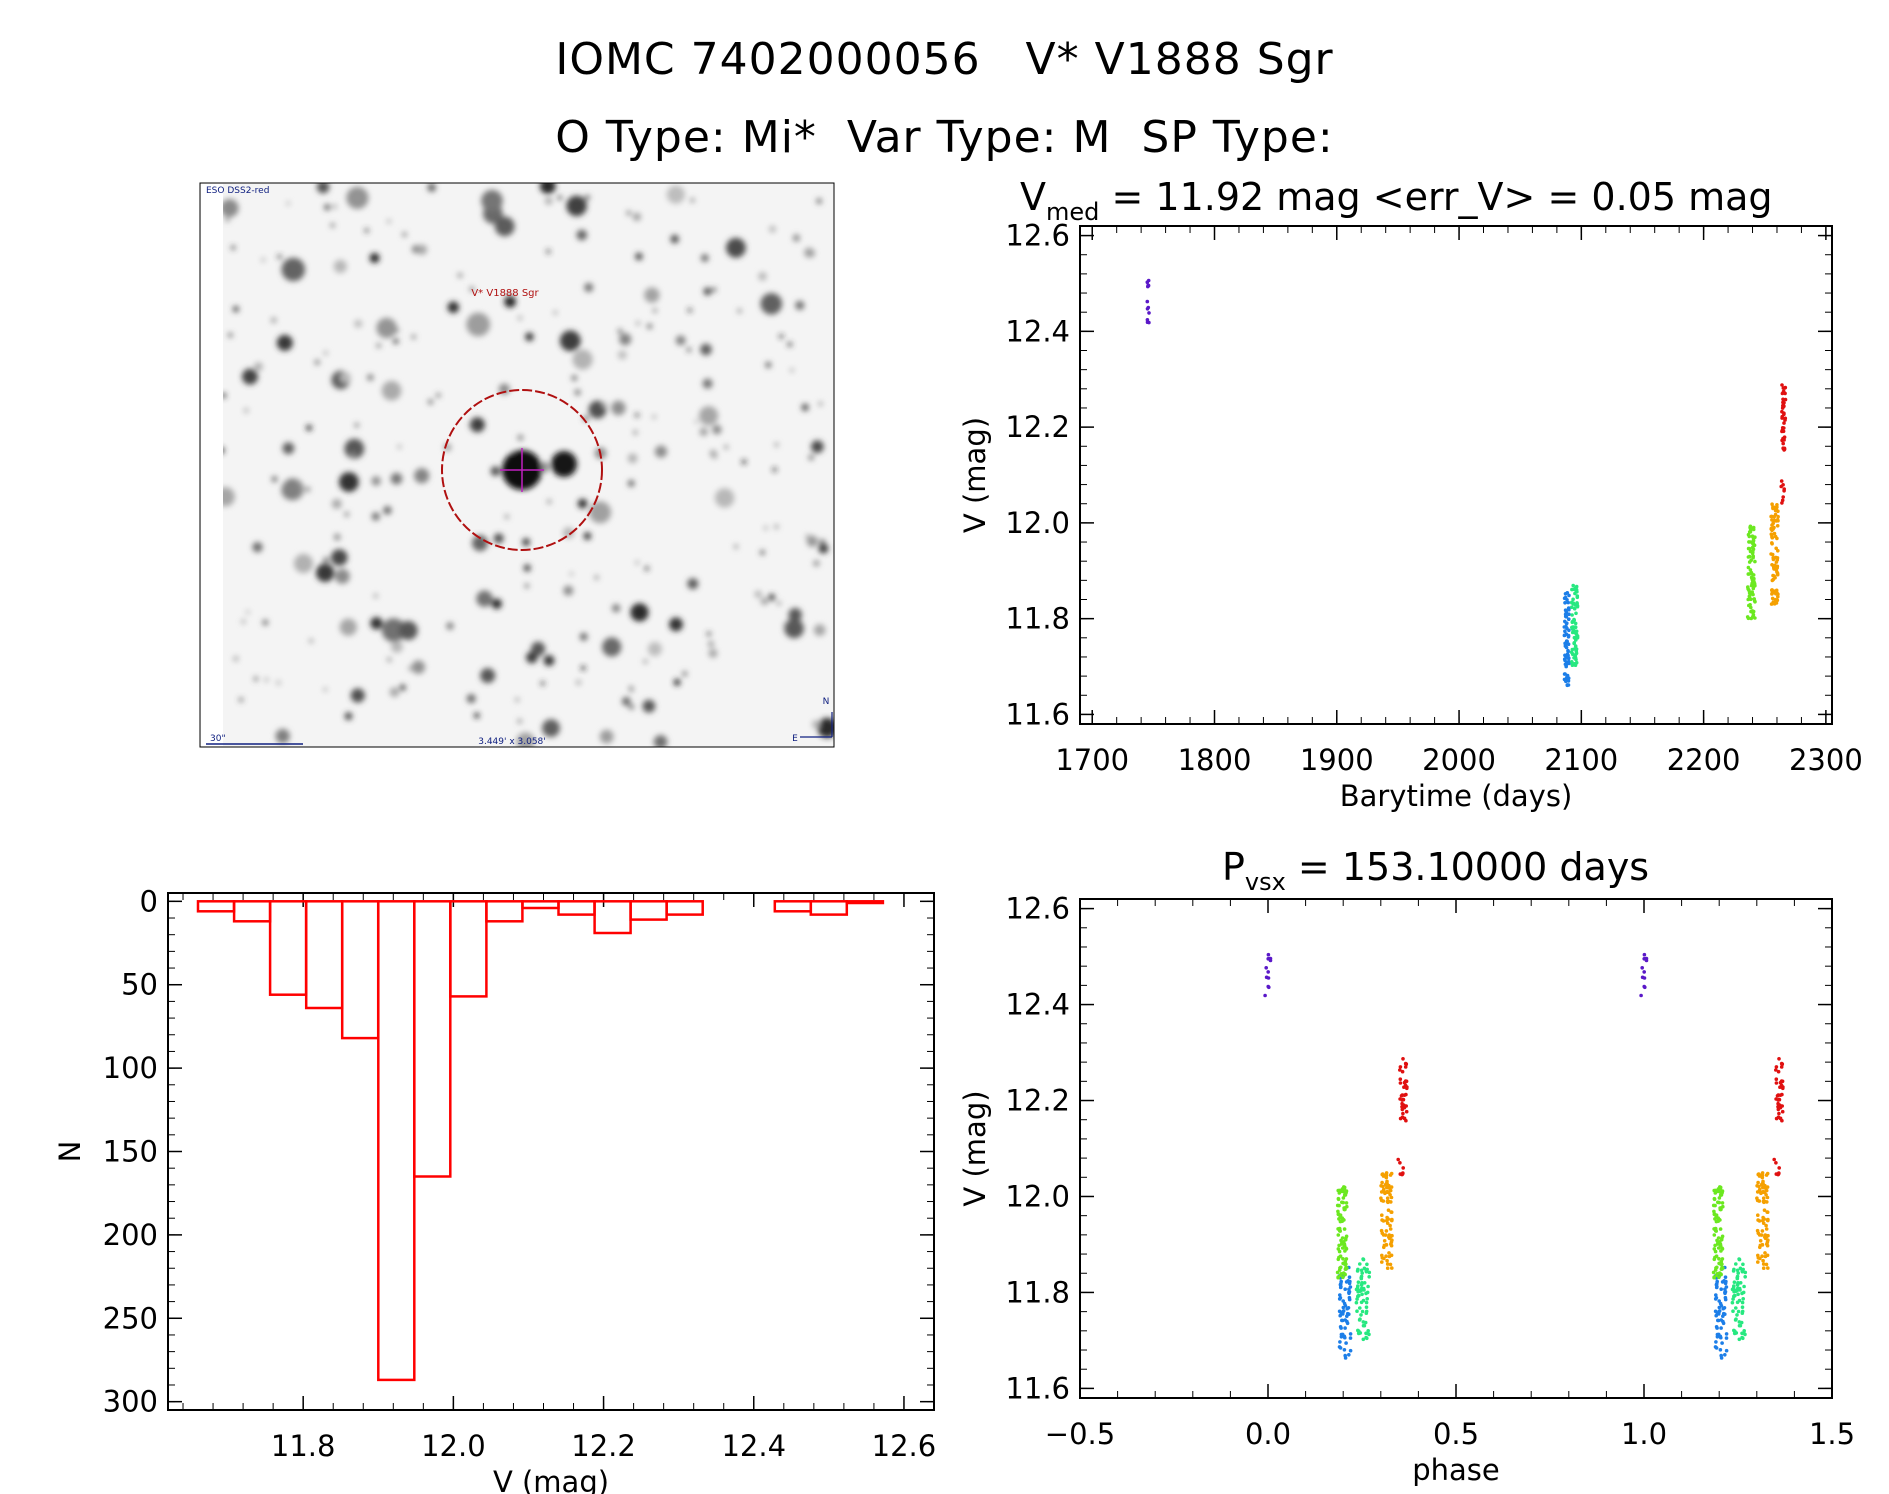 This screenshot has width=1889, height=1494. I want to click on y-tick-label: 300, so click(130, 1402).